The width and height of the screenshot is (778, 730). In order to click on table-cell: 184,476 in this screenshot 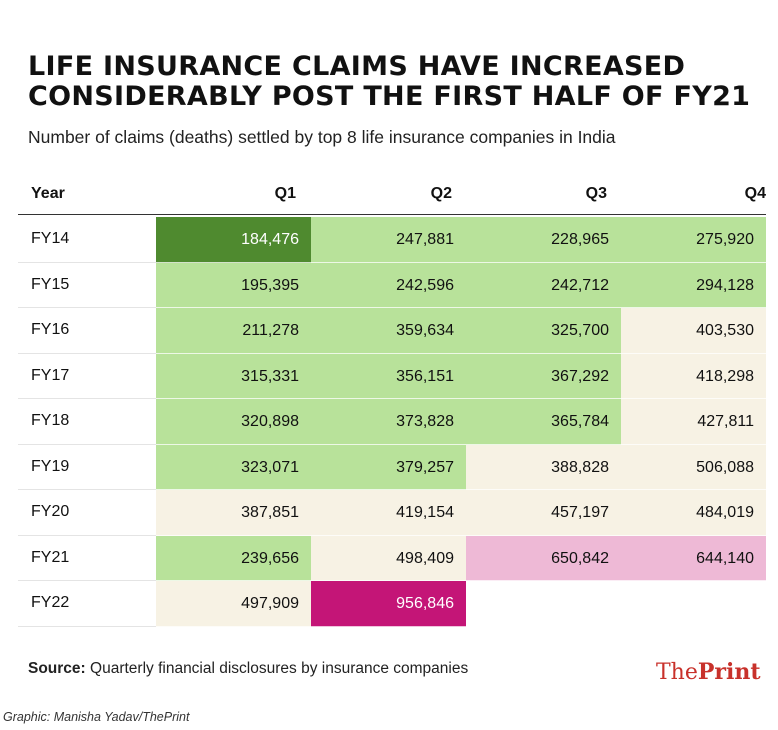, I will do `click(233, 240)`.